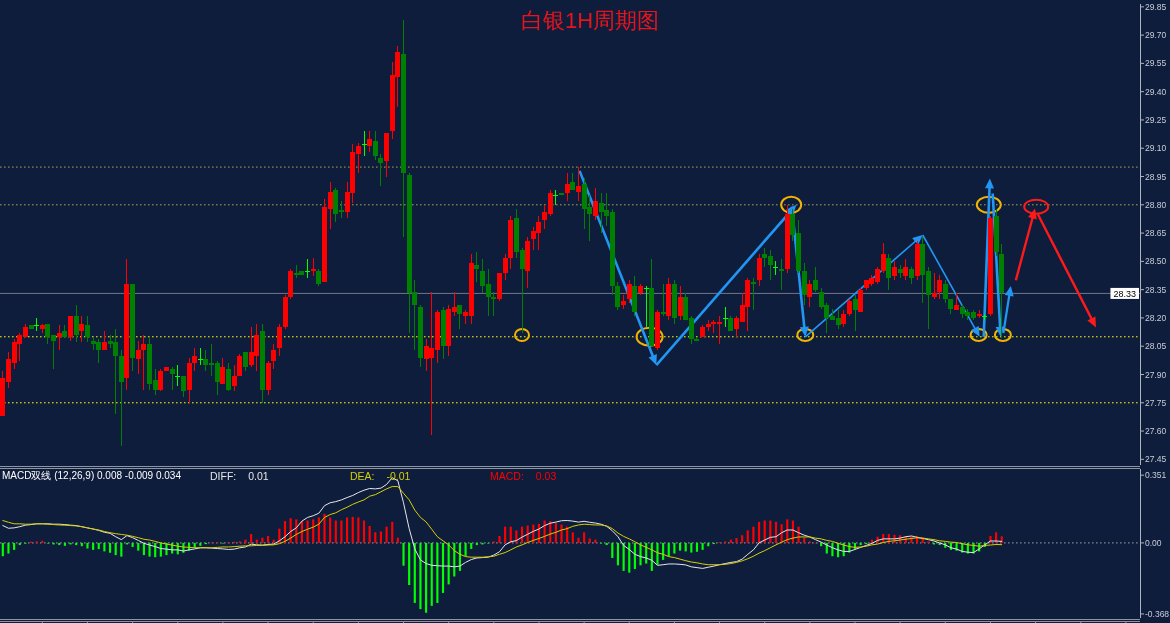  Describe the element at coordinates (1156, 204) in the screenshot. I see `y-tick-label: 28.80` at that location.